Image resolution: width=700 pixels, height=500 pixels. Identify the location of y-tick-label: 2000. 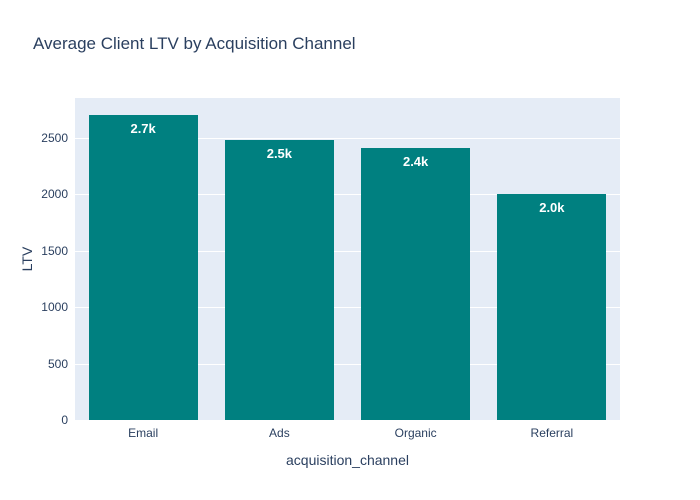
(54, 194).